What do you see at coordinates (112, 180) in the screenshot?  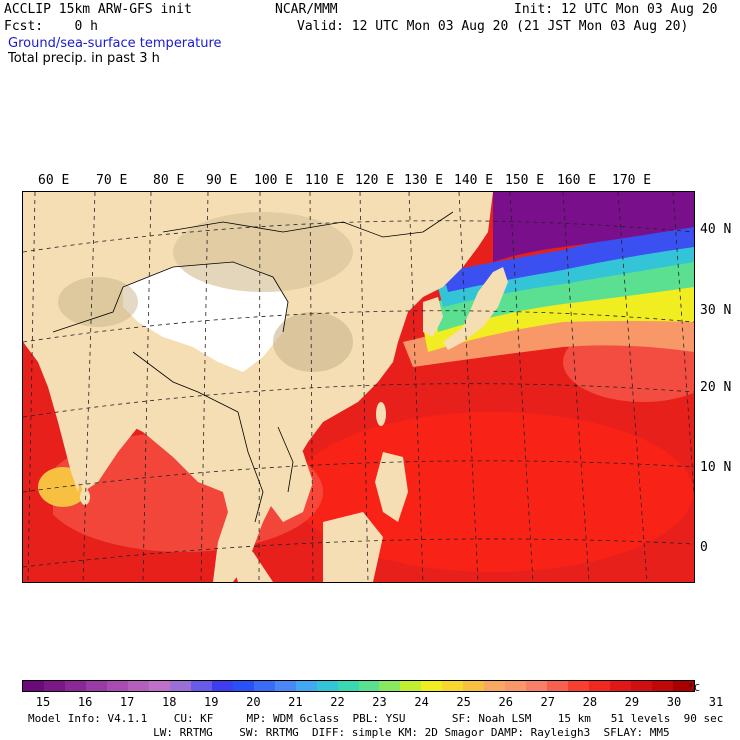 I see `lon-label-70e: 70 E` at bounding box center [112, 180].